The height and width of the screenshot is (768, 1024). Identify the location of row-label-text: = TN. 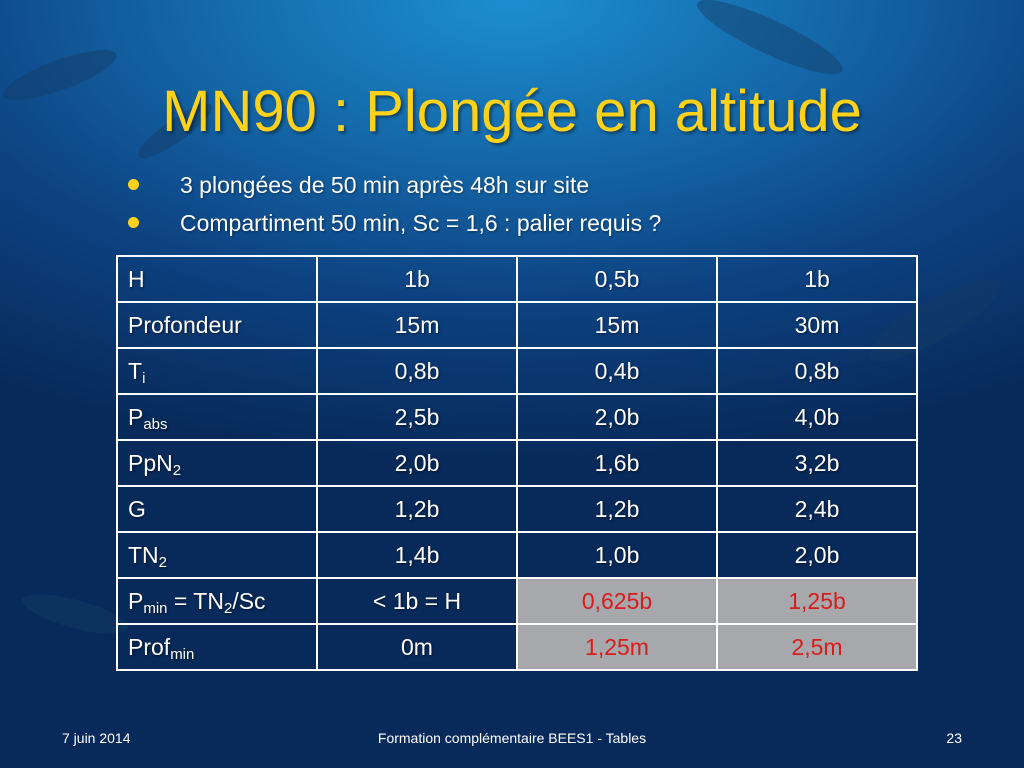
(195, 600).